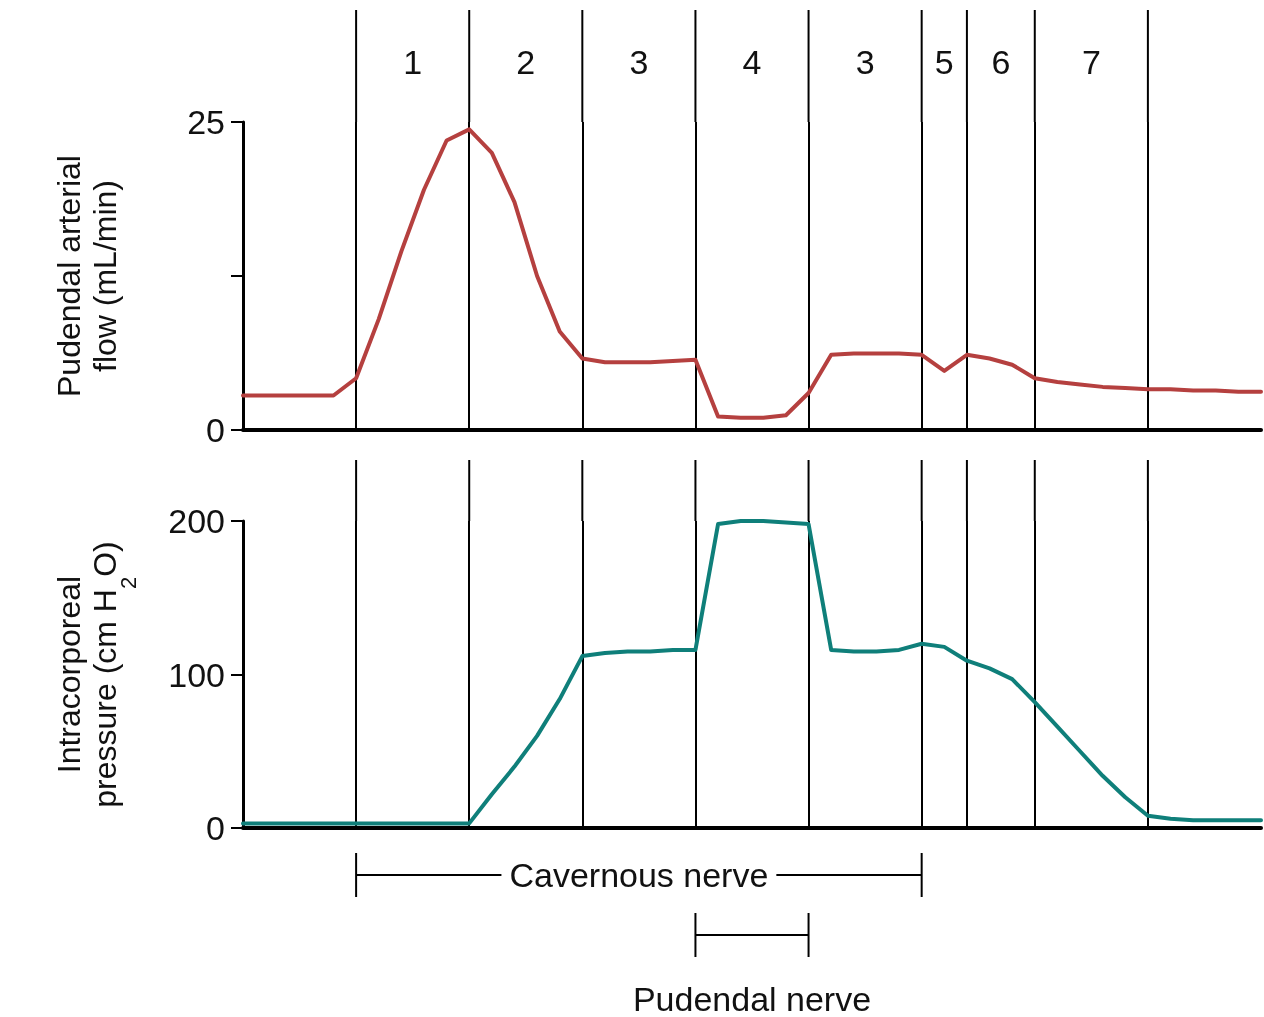  Describe the element at coordinates (196, 674) in the screenshot. I see `y-tick-label: 100` at that location.